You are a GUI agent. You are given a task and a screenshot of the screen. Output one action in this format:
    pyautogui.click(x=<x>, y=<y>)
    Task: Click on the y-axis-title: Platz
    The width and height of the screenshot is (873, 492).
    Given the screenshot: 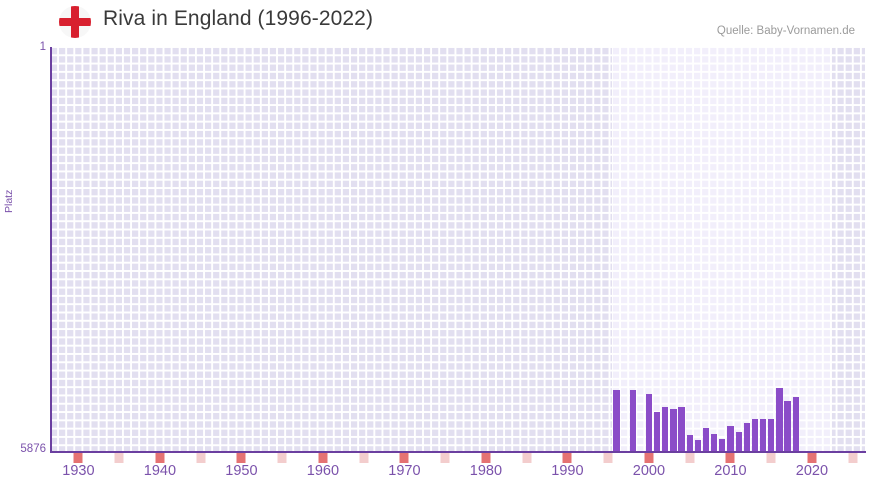 What is the action you would take?
    pyautogui.click(x=9, y=201)
    